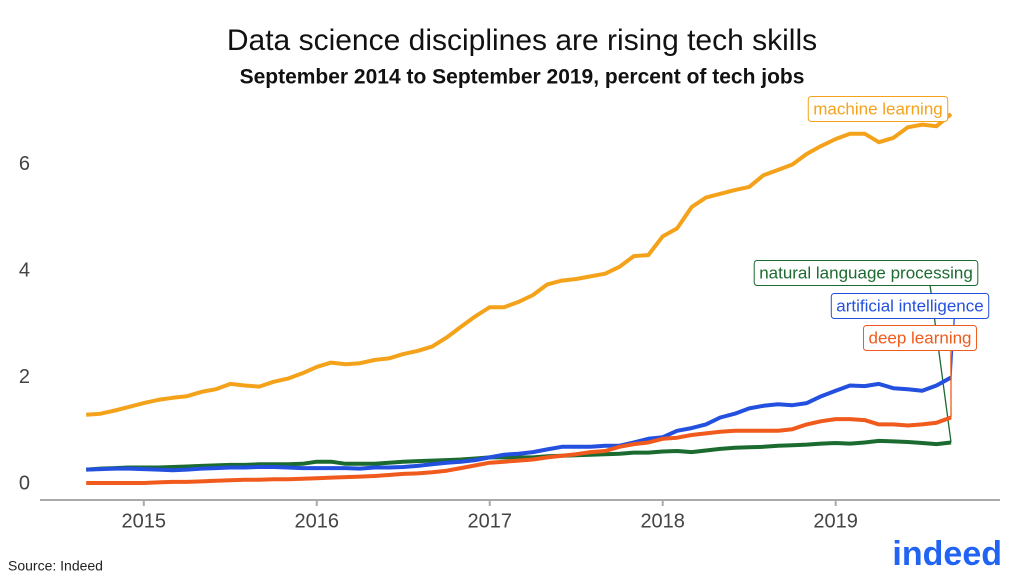  What do you see at coordinates (24, 164) in the screenshot?
I see `y-tick-label: 6` at bounding box center [24, 164].